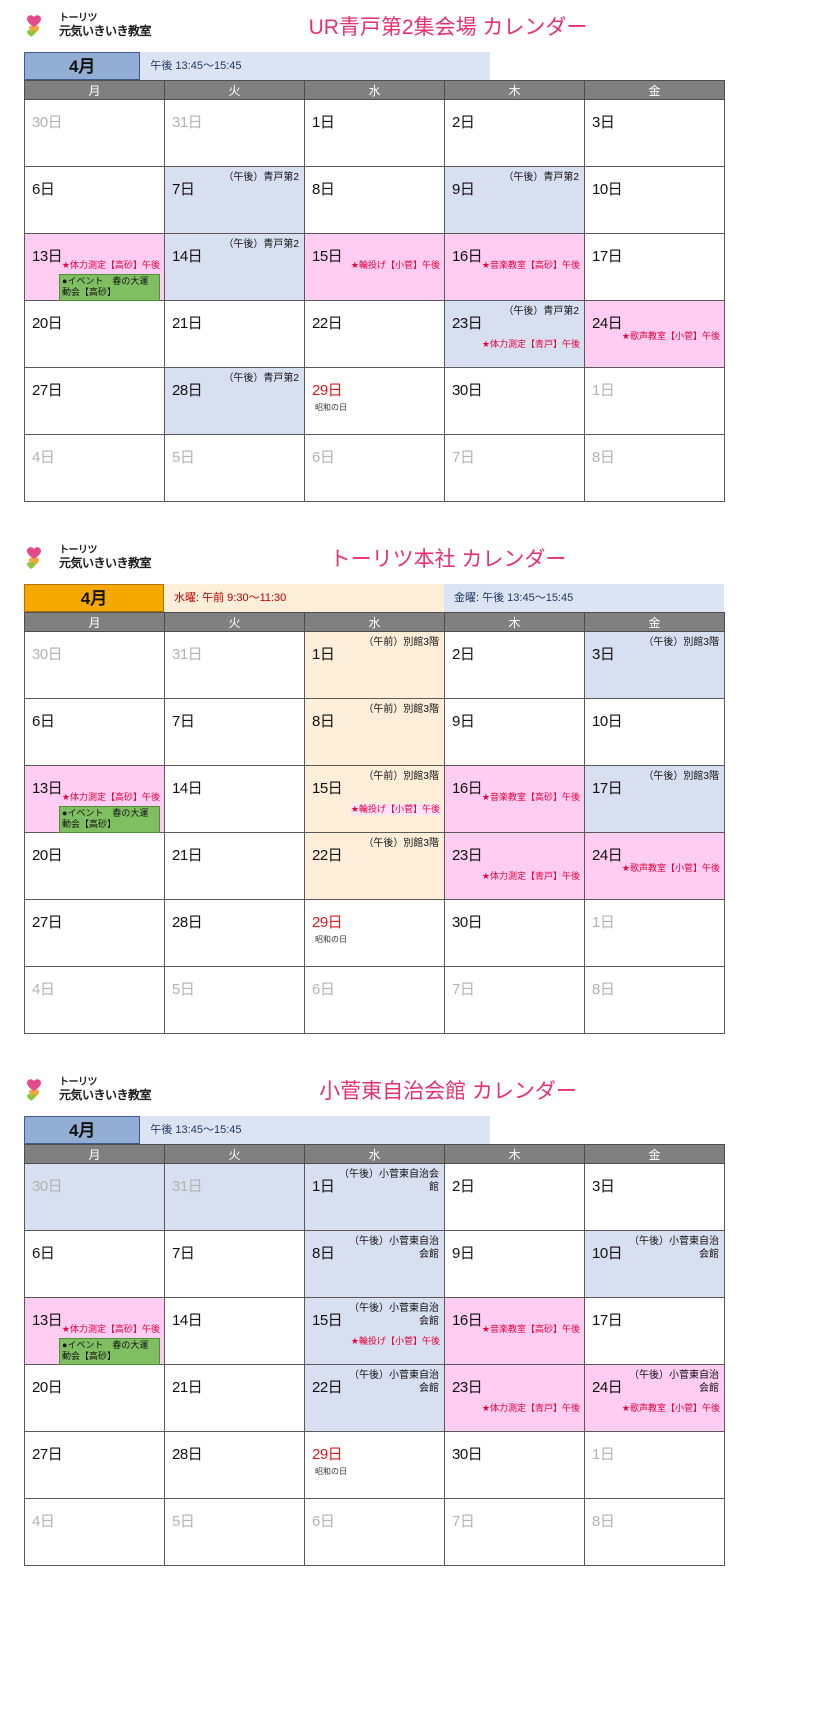 The width and height of the screenshot is (815, 1723). I want to click on day-cell: 15日 （午後）小菅東自治会館 ★輪投げ【小菅】午後, so click(374, 1331).